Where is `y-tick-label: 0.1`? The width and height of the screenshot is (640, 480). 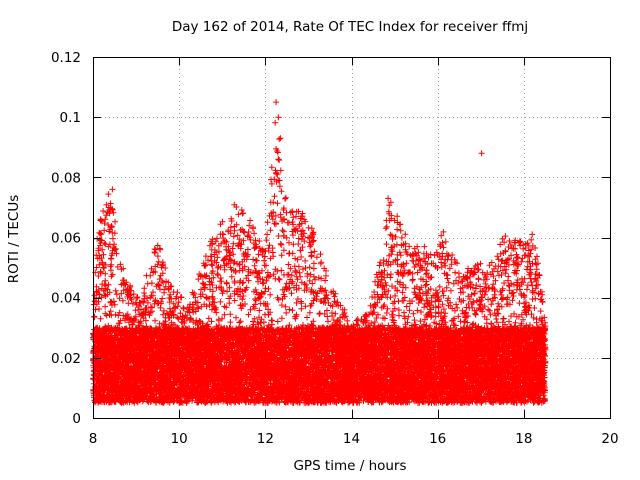 y-tick-label: 0.1 is located at coordinates (70, 118).